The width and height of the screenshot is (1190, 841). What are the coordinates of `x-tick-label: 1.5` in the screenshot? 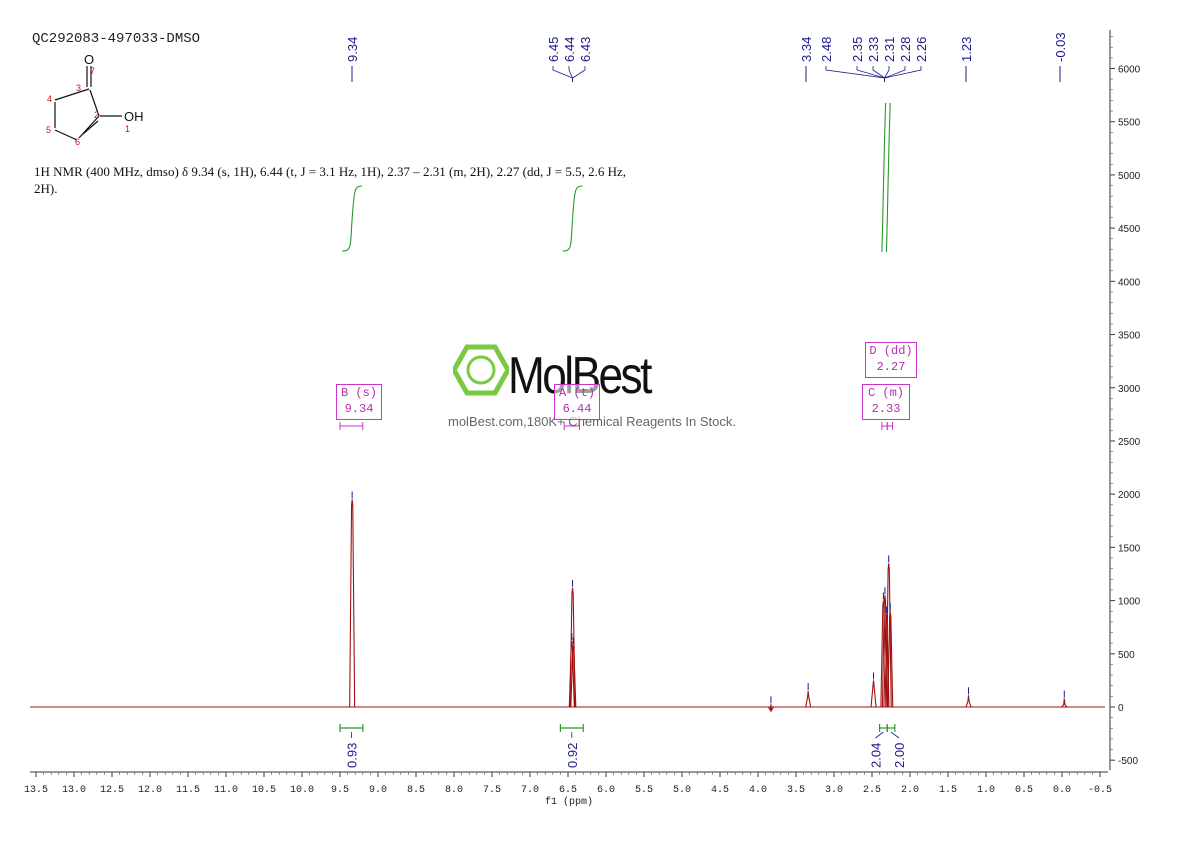 It's located at (948, 790).